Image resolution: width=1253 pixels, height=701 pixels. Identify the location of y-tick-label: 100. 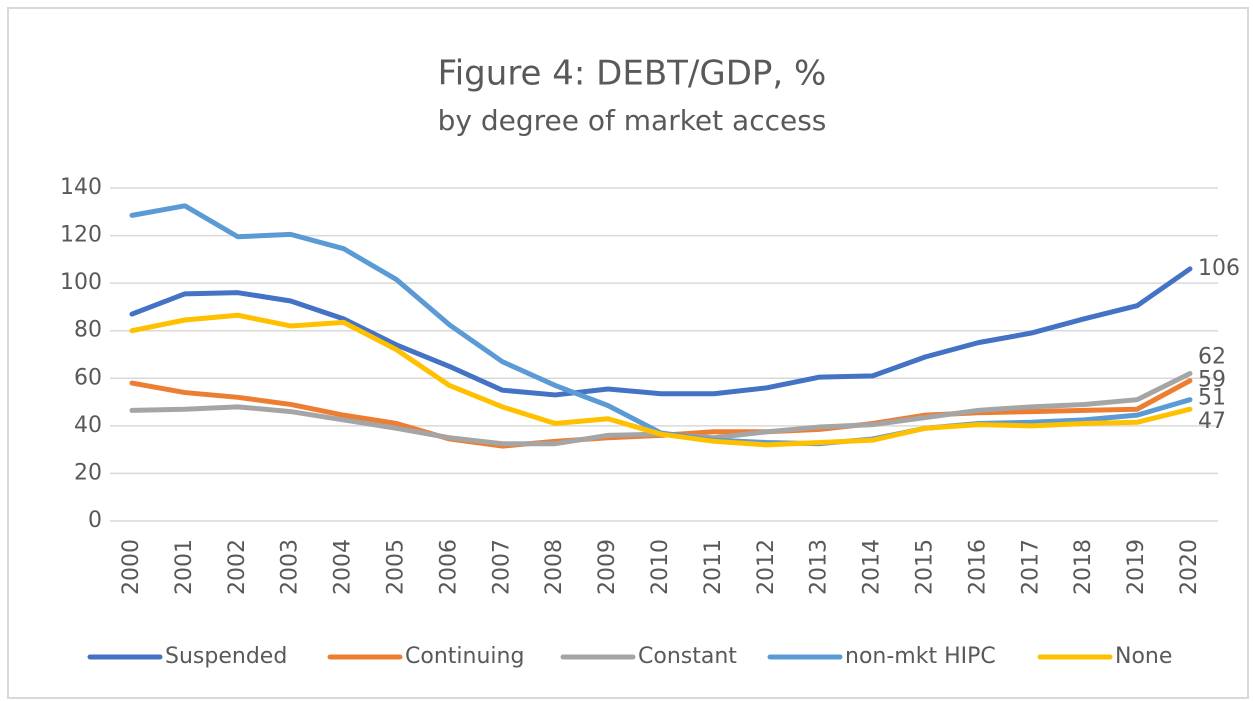
(81, 282).